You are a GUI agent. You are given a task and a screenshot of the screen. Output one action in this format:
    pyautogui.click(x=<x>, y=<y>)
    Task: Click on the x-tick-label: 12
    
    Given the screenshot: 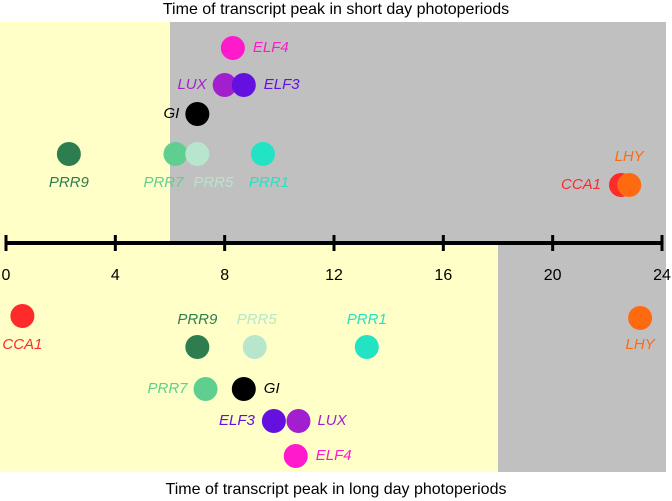 What is the action you would take?
    pyautogui.click(x=334, y=275)
    